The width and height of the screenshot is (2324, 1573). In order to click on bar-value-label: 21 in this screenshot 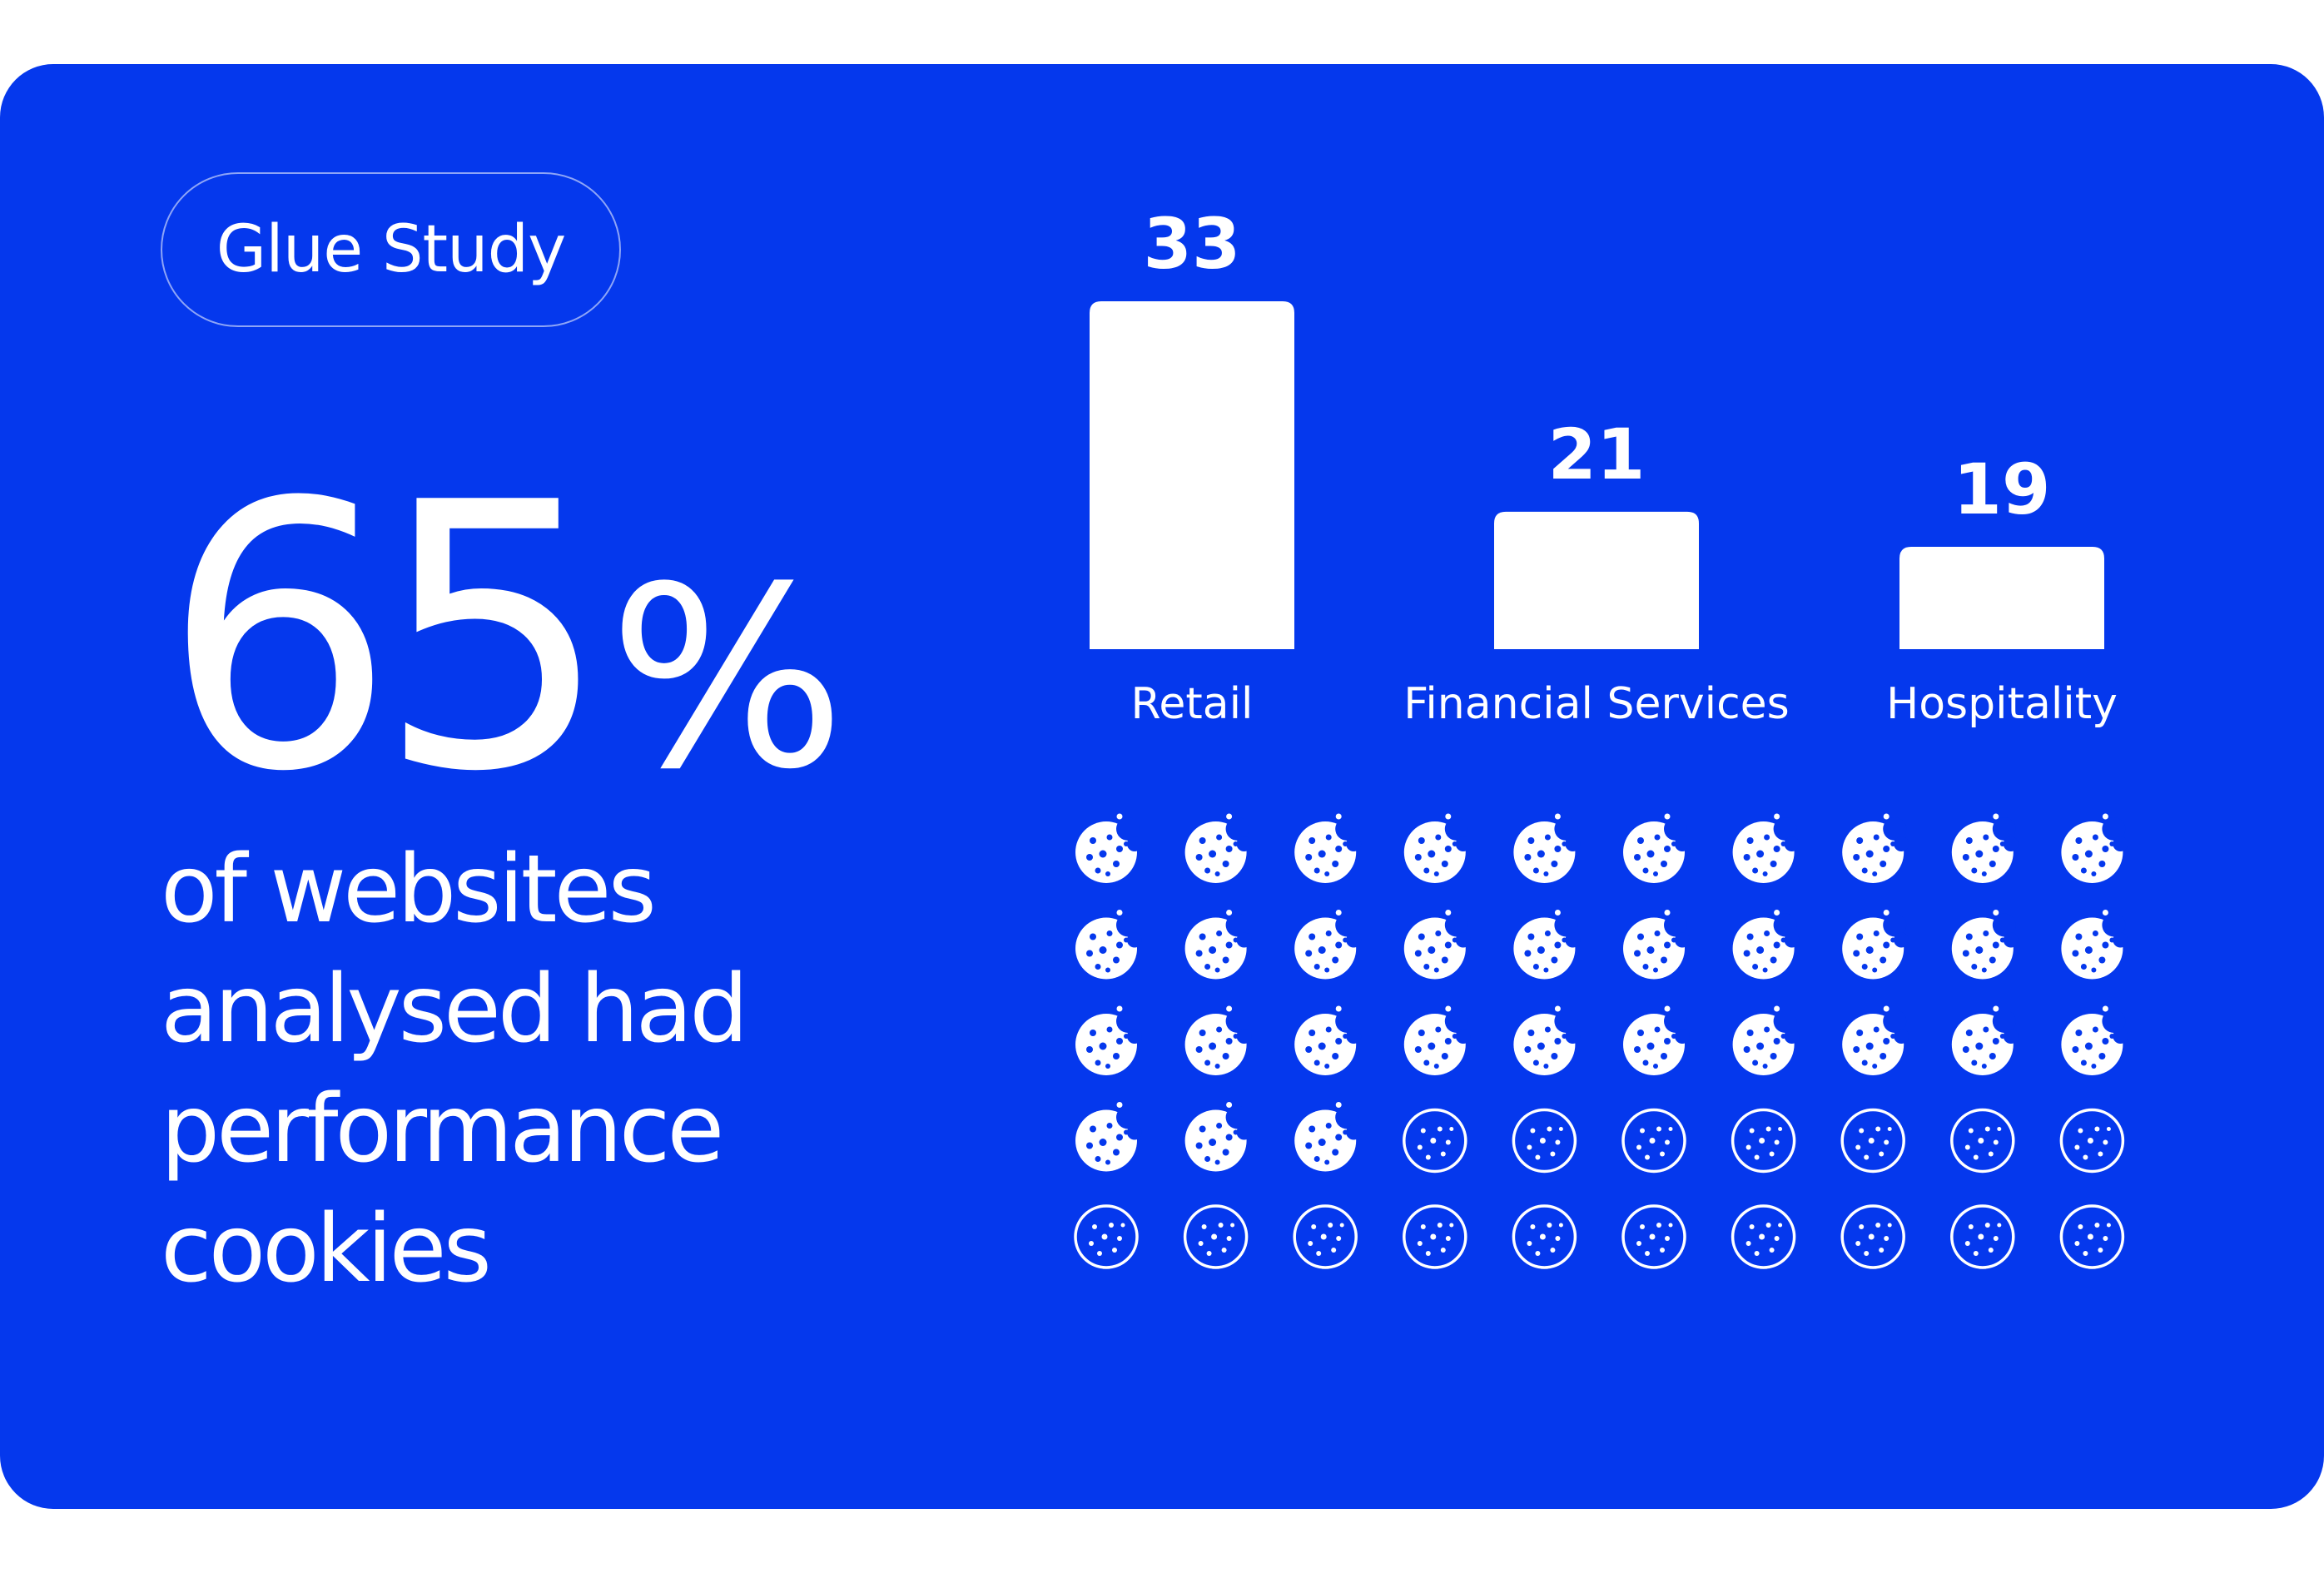, I will do `click(1597, 454)`.